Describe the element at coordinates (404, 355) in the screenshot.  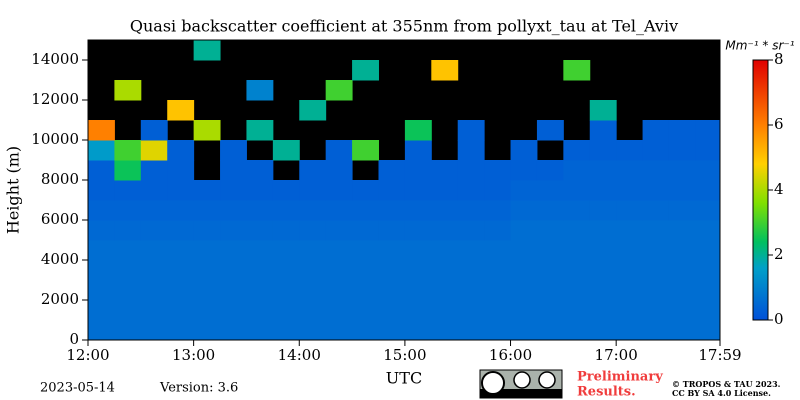
I see `x-tick-label: 15:00` at that location.